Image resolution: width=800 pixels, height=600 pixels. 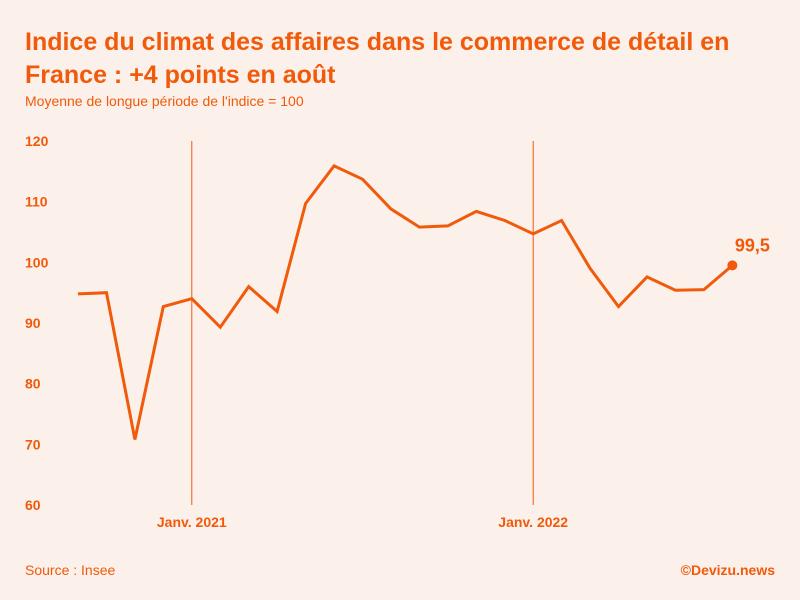 I want to click on y-tick-label: 70, so click(x=33, y=444).